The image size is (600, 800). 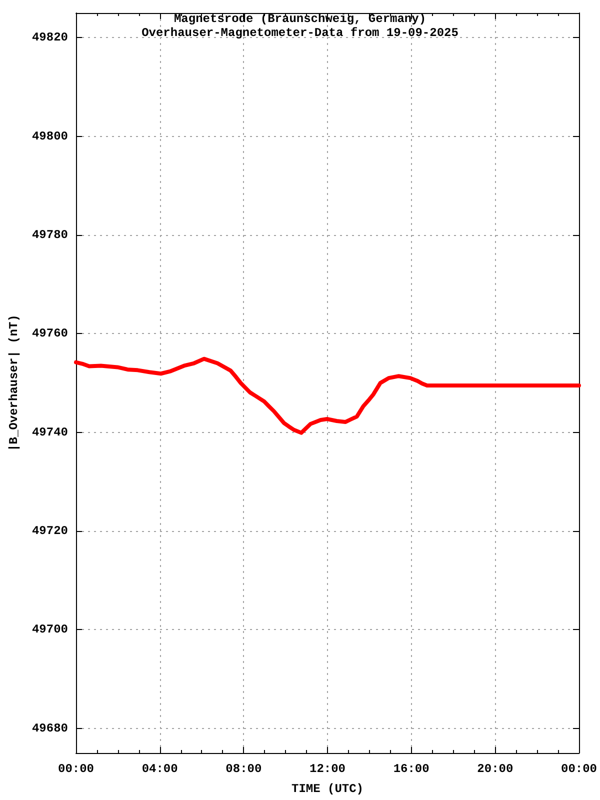 I want to click on y-axis-title: |B_Overhauser| (nT), so click(x=14, y=383).